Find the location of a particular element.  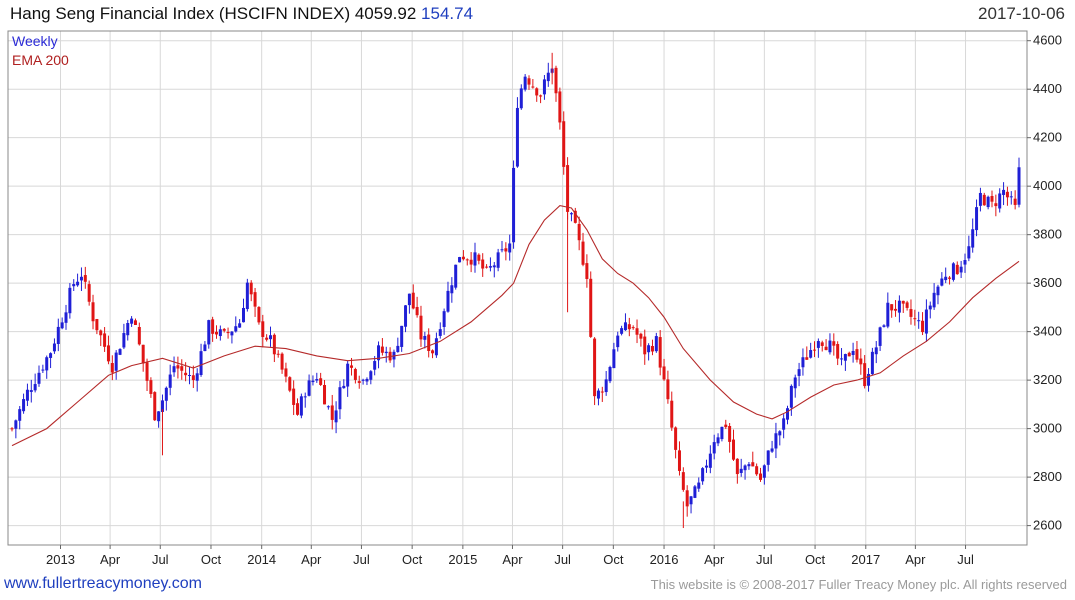

y-tick-label: 3400 is located at coordinates (1047, 331).